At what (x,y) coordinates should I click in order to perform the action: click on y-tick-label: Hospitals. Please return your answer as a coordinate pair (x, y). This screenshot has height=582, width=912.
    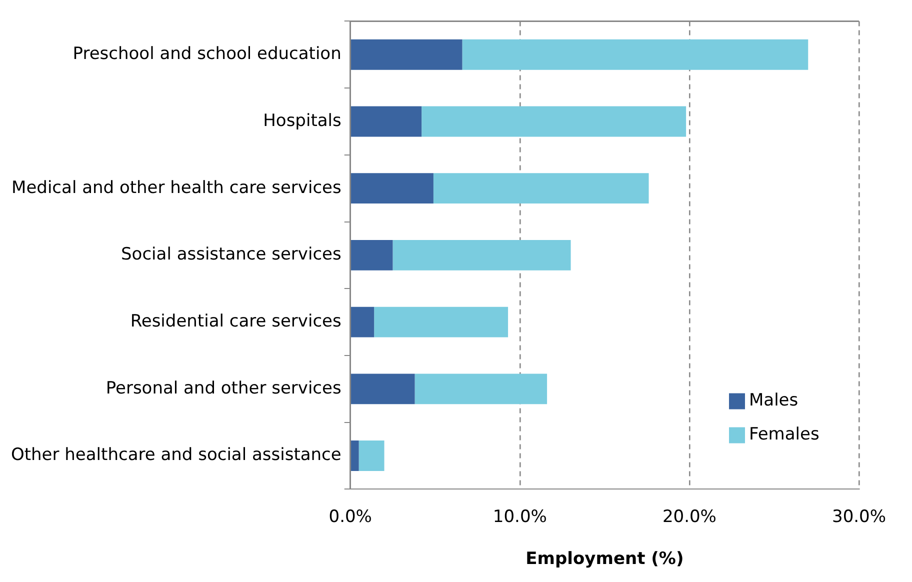
    Looking at the image, I should click on (302, 120).